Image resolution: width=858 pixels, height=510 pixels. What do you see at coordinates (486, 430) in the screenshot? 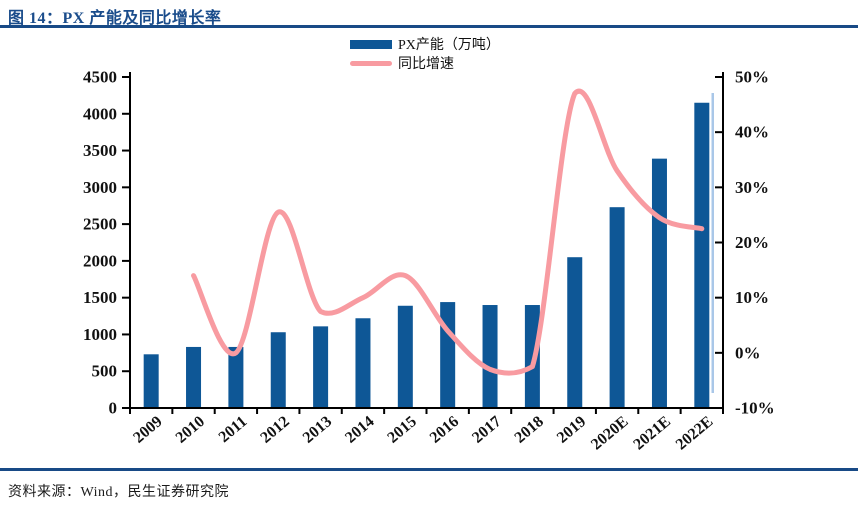
I see `x-label-2017: 2017` at bounding box center [486, 430].